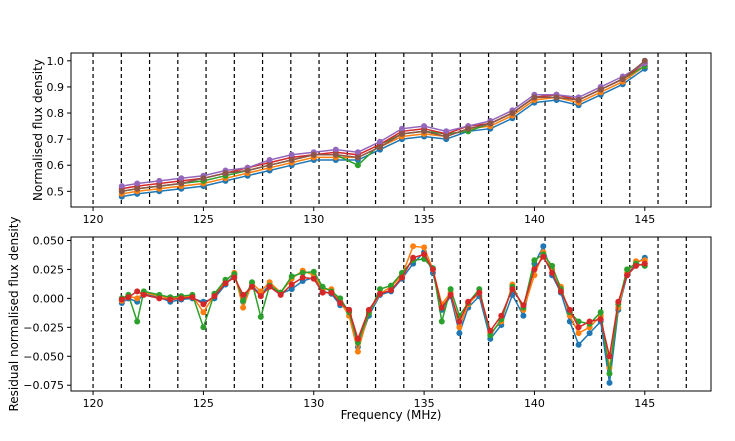  I want to click on bottom-y-axis-label: Residual normalised flux density, so click(14, 313).